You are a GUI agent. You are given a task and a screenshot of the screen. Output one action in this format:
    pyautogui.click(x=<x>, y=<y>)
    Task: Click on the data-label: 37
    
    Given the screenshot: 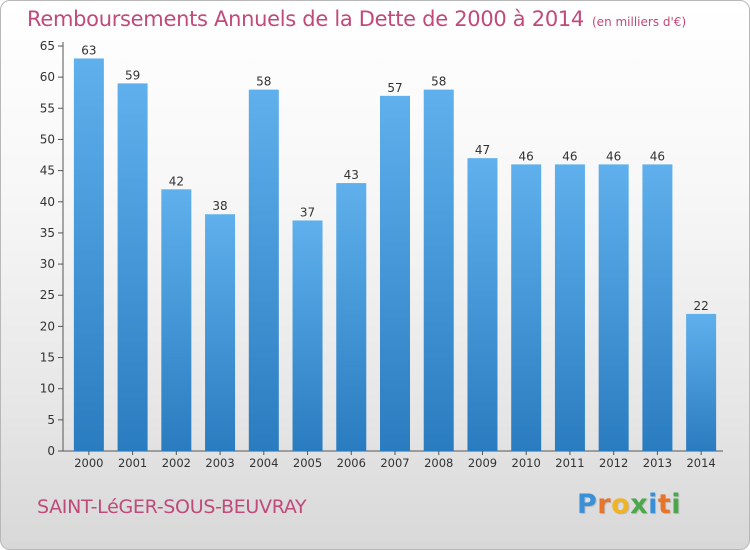 What is the action you would take?
    pyautogui.click(x=307, y=212)
    